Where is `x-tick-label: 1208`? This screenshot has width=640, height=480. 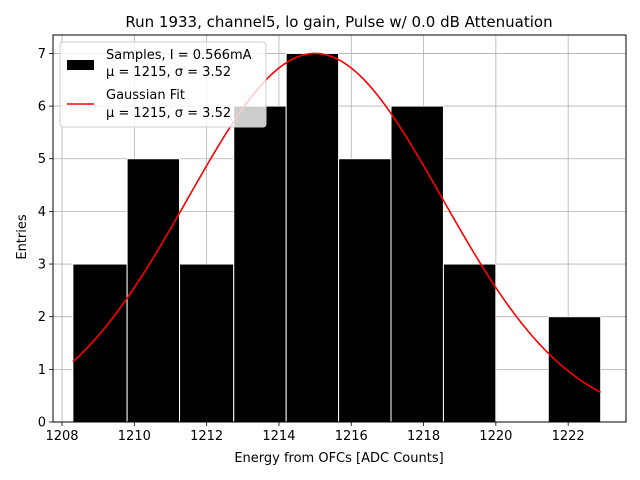
x-tick-label: 1208 is located at coordinates (61, 436).